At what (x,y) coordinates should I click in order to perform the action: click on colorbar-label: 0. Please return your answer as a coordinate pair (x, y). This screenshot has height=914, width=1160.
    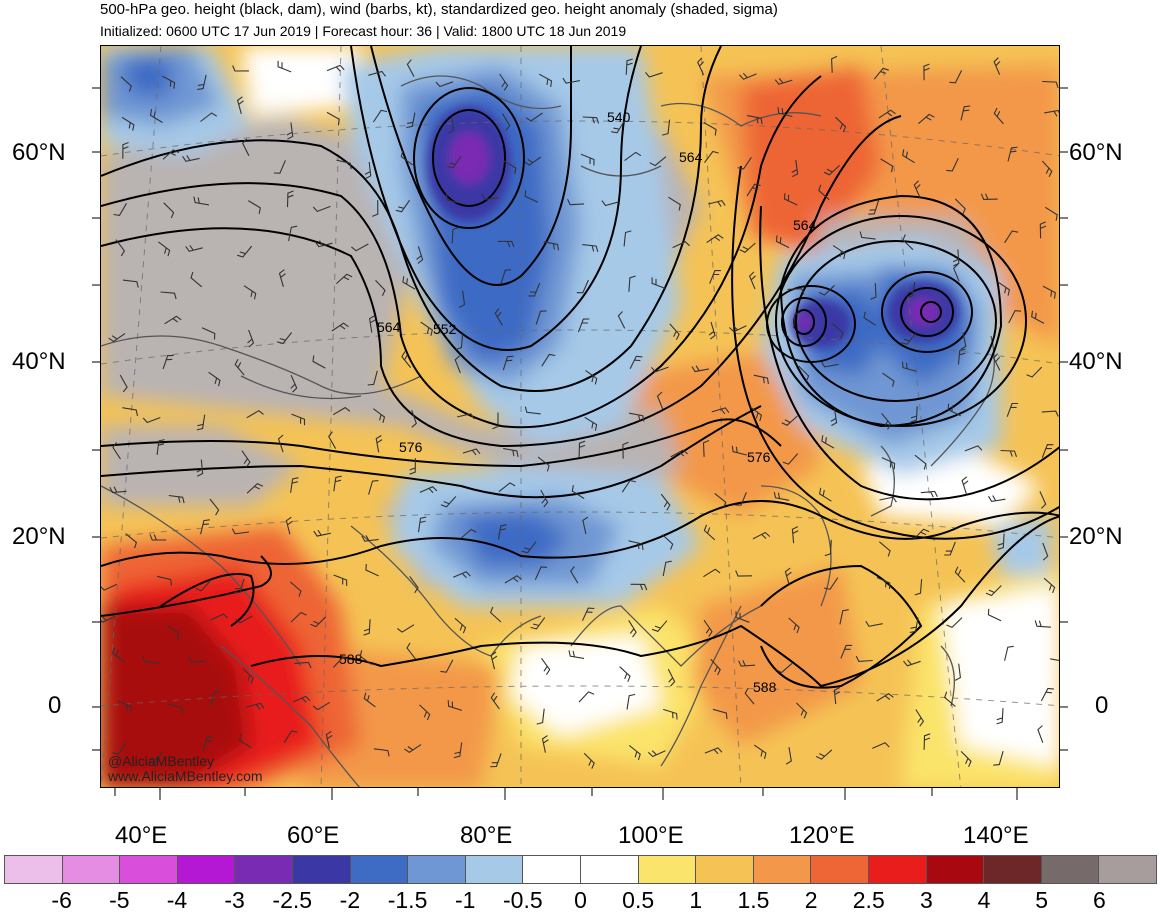
    Looking at the image, I should click on (580, 900).